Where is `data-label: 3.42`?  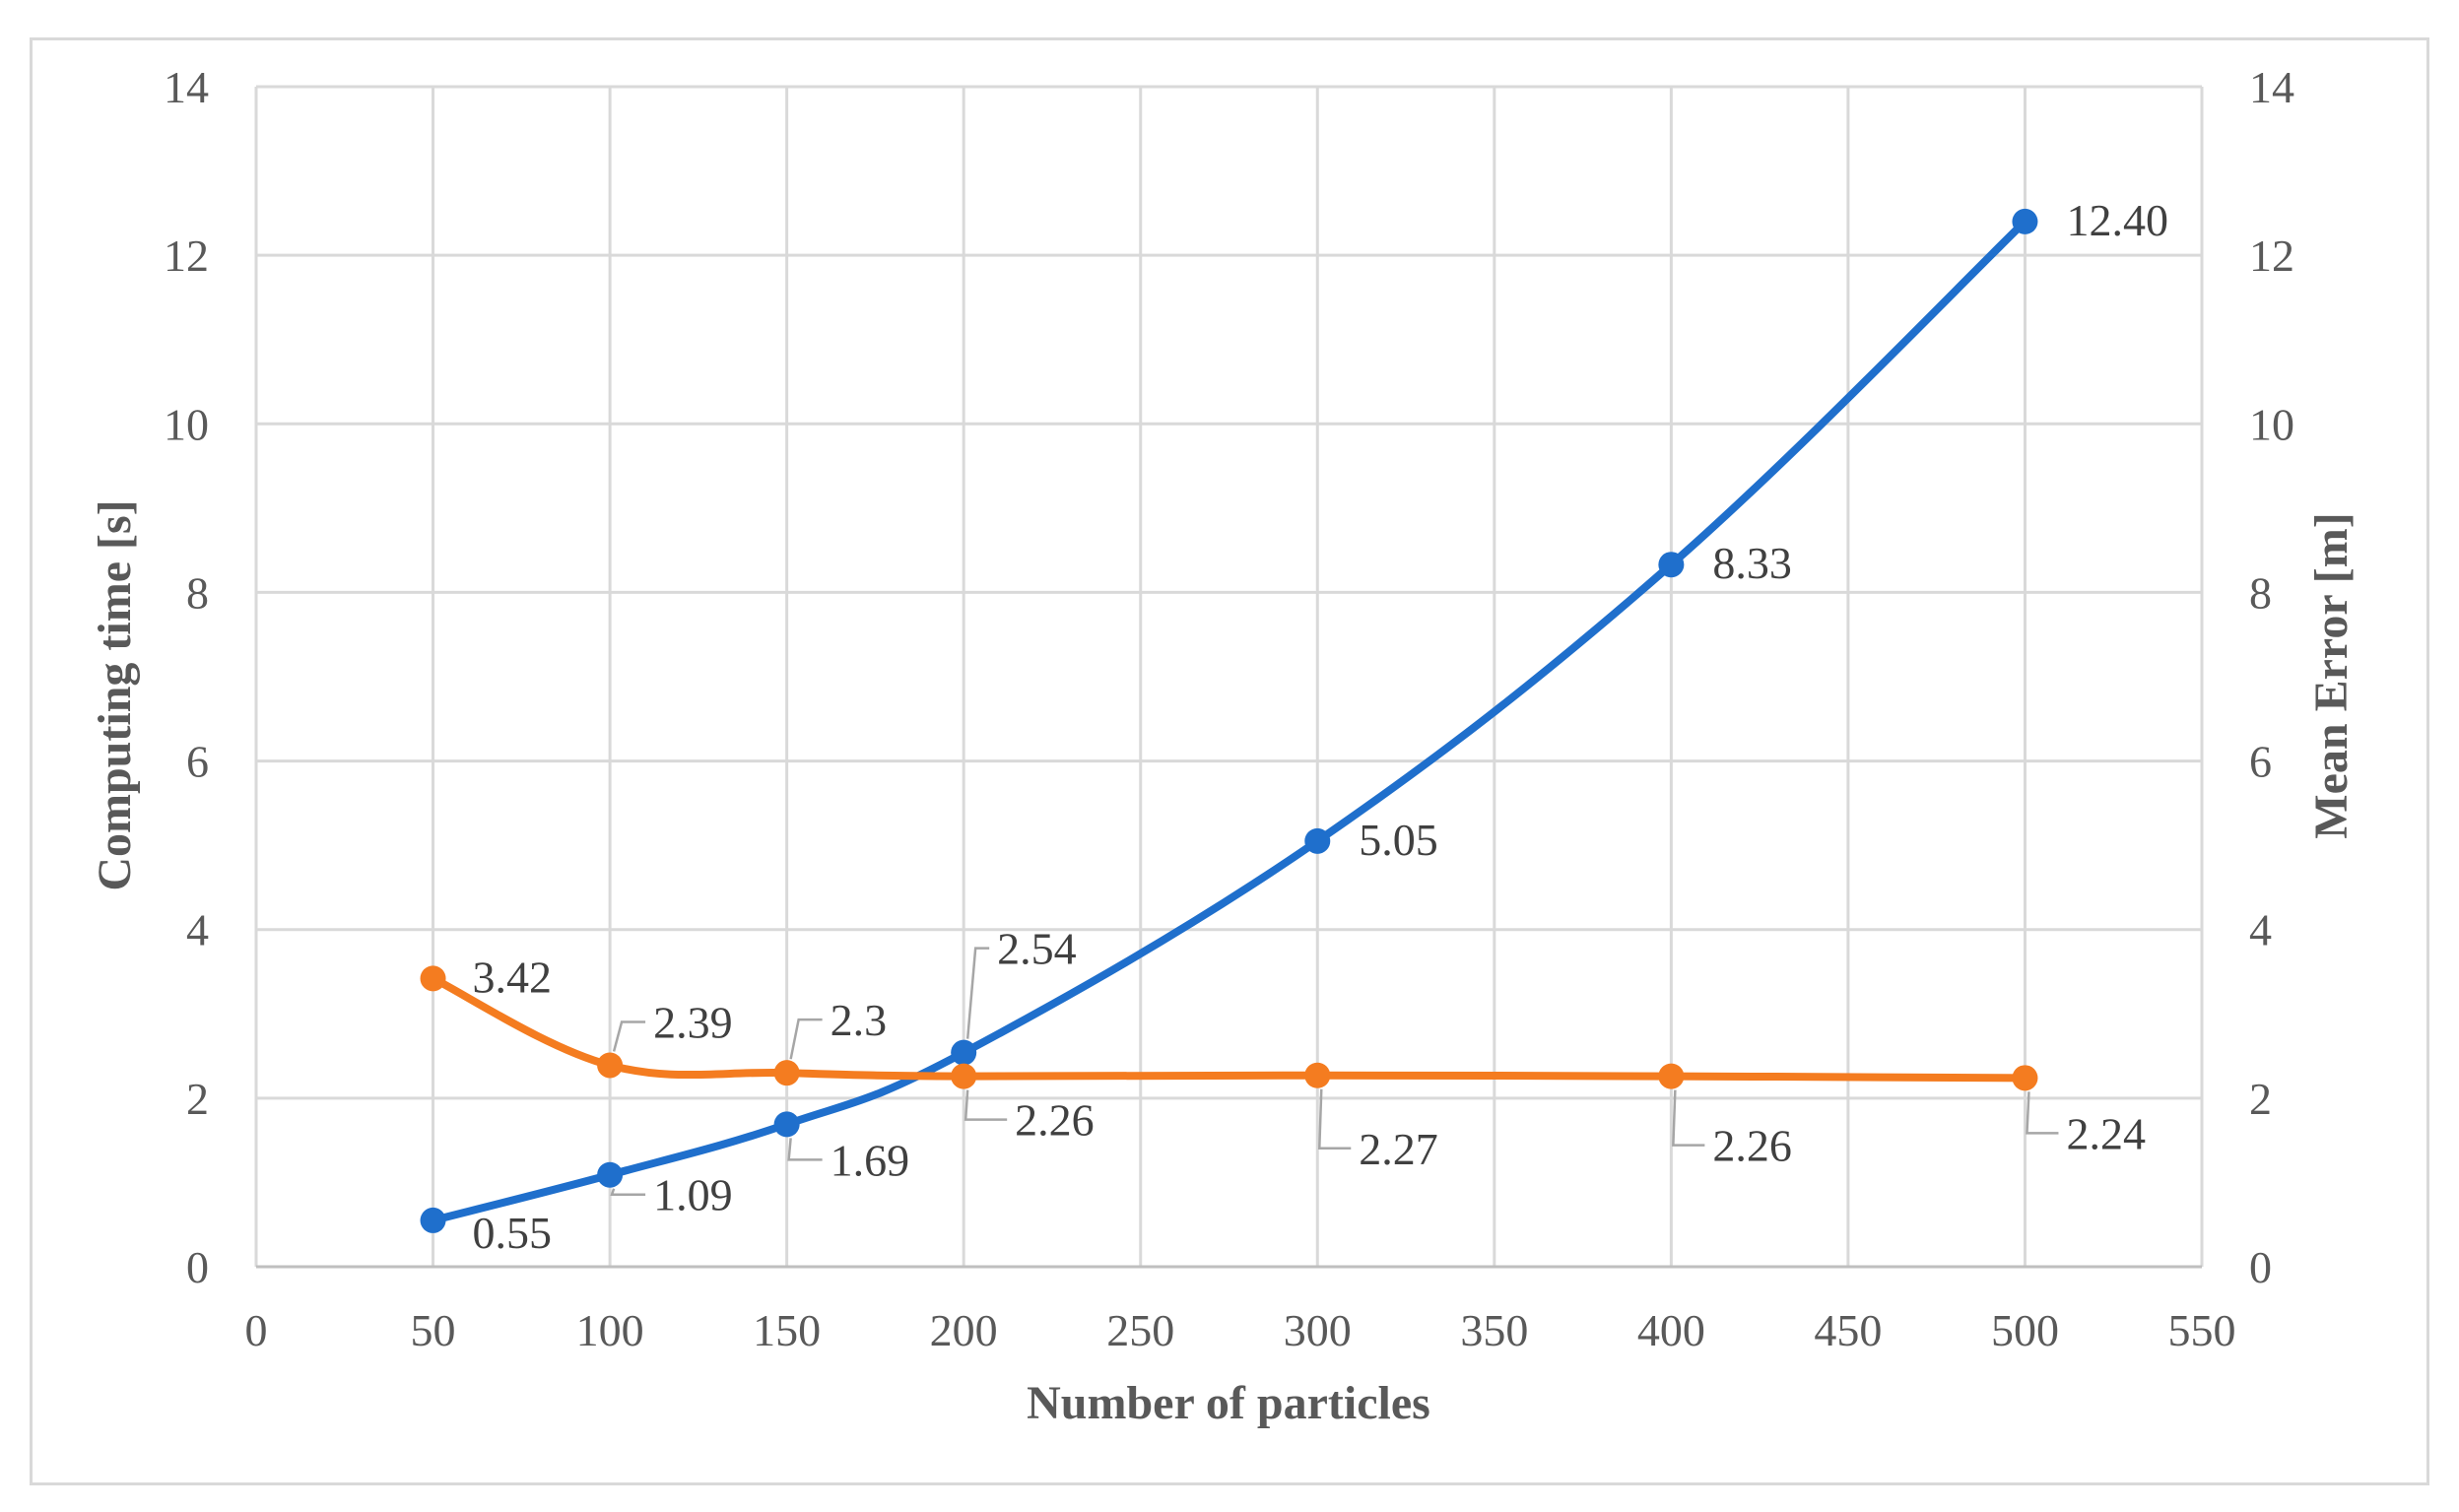 data-label: 3.42 is located at coordinates (512, 977).